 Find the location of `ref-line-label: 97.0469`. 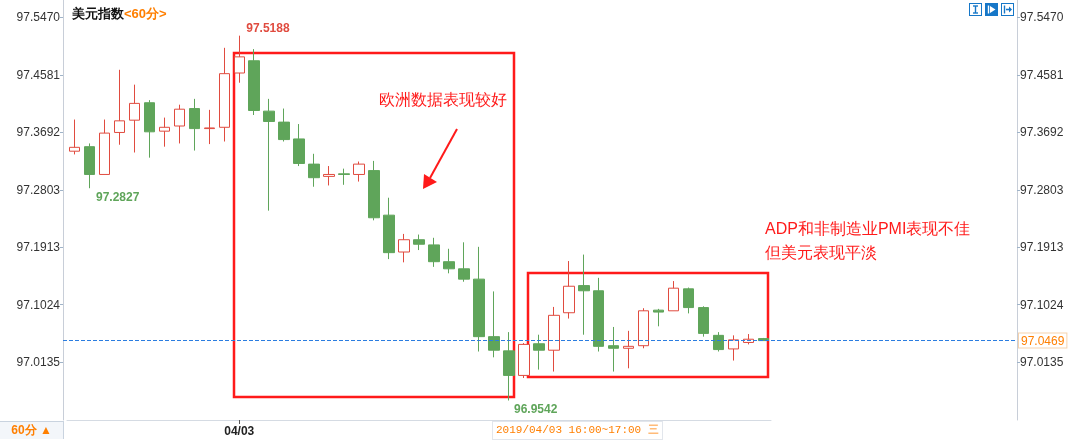

ref-line-label: 97.0469 is located at coordinates (1043, 340).